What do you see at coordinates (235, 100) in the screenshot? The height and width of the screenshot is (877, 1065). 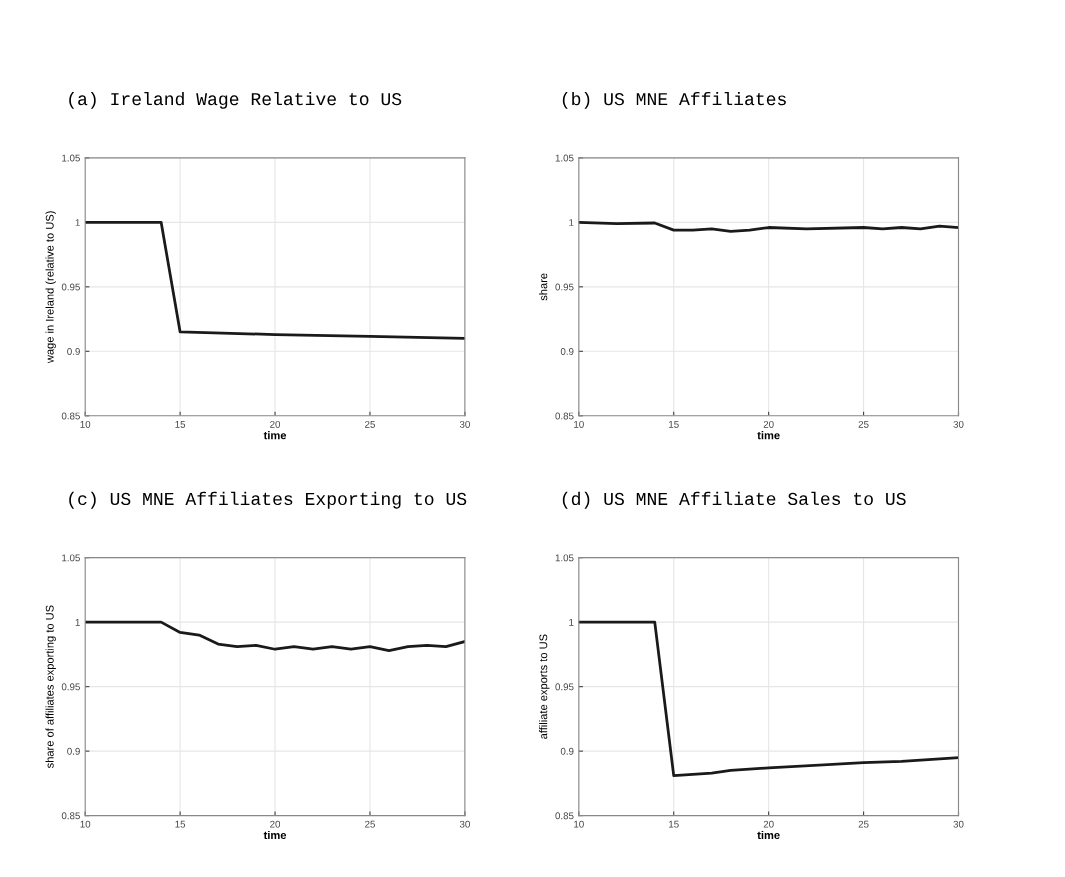 I see `chart-title: (a) Ireland Wage Relative to US` at bounding box center [235, 100].